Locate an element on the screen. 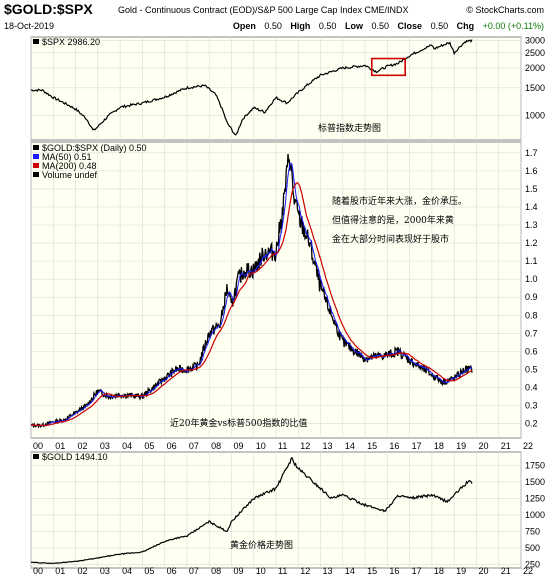 The height and width of the screenshot is (577, 550). y-tick-label: 250 is located at coordinates (532, 565).